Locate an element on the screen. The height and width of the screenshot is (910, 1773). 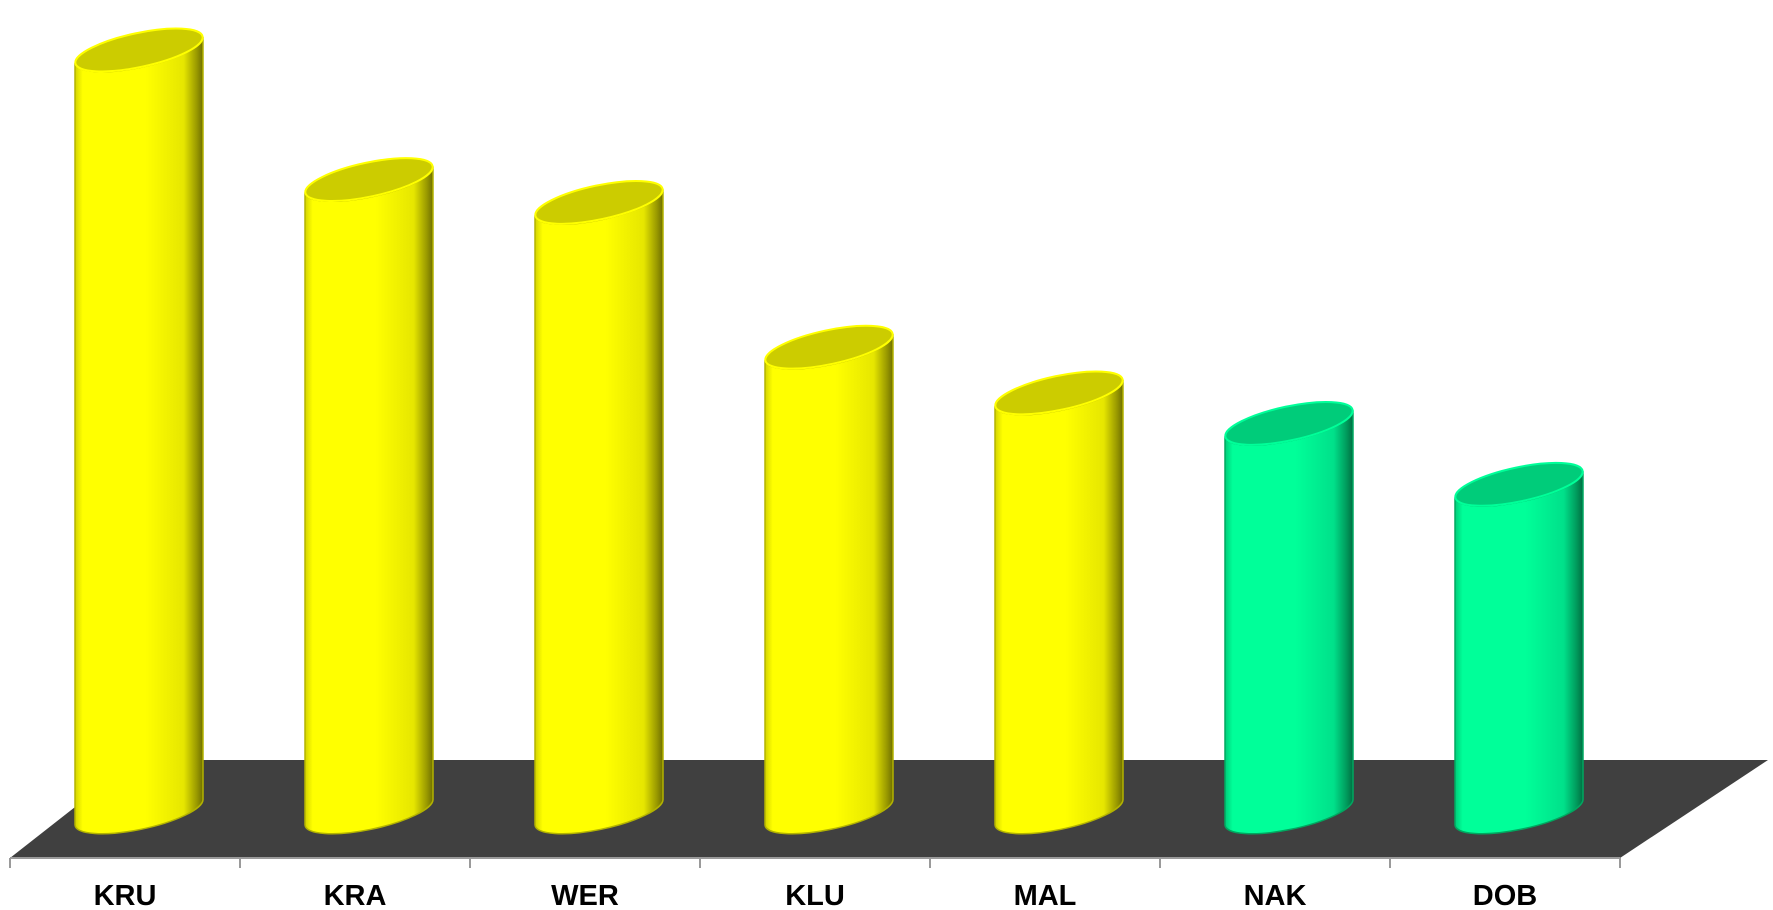
bar-nak is located at coordinates (1289, 617).